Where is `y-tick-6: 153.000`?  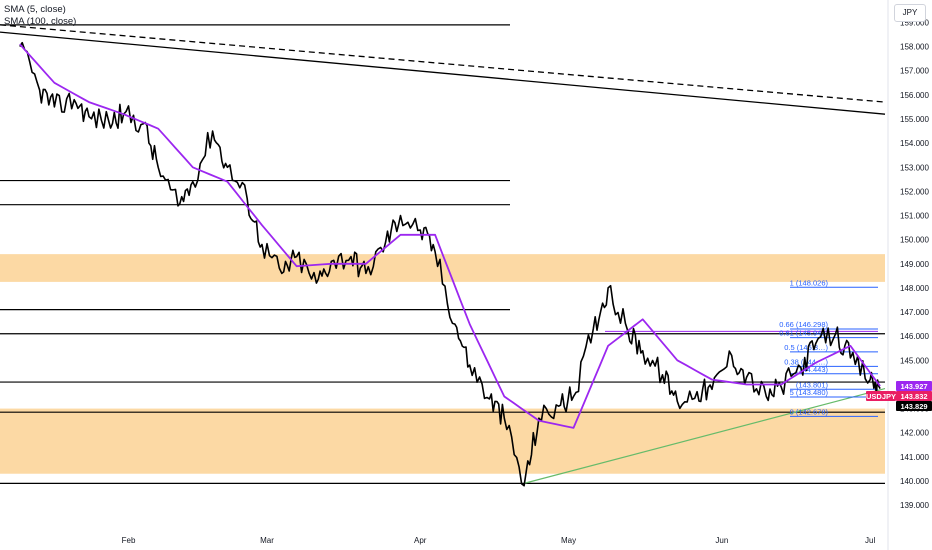
y-tick-6: 153.000 is located at coordinates (914, 167).